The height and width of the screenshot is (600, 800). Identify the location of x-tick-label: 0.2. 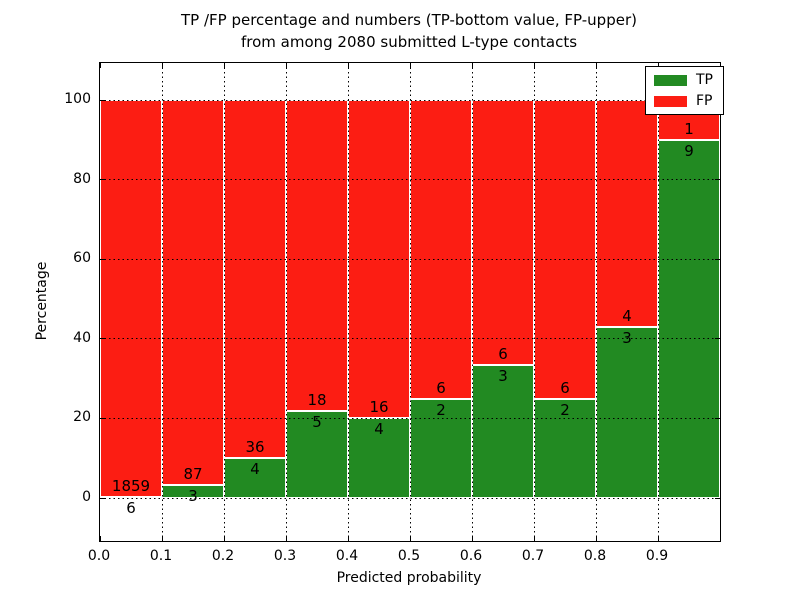
(223, 556).